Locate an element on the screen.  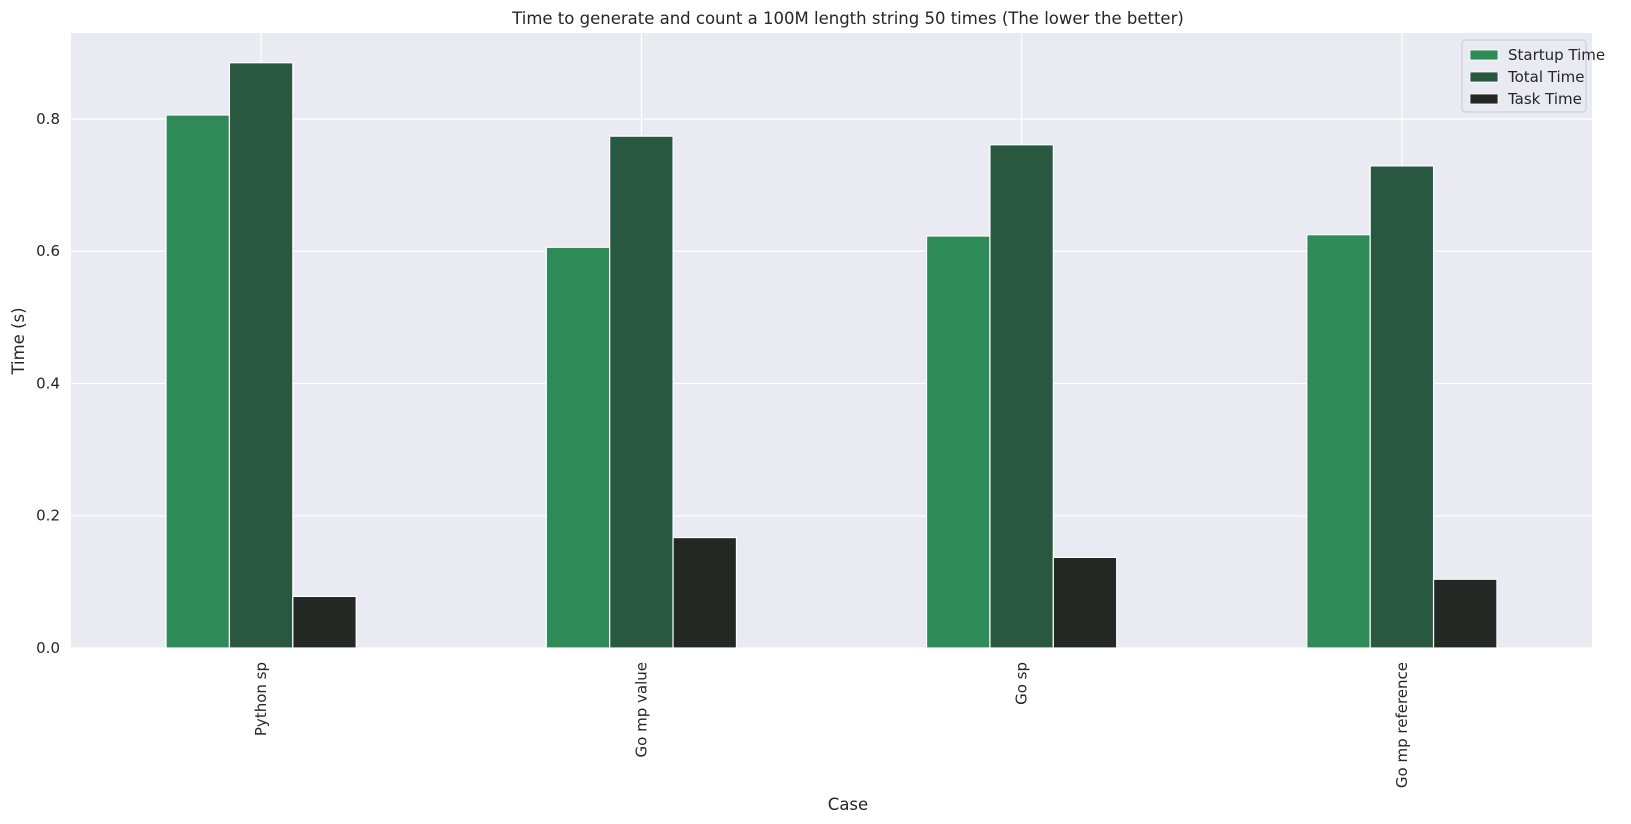
y-tick-label: 0.0 is located at coordinates (48, 648).